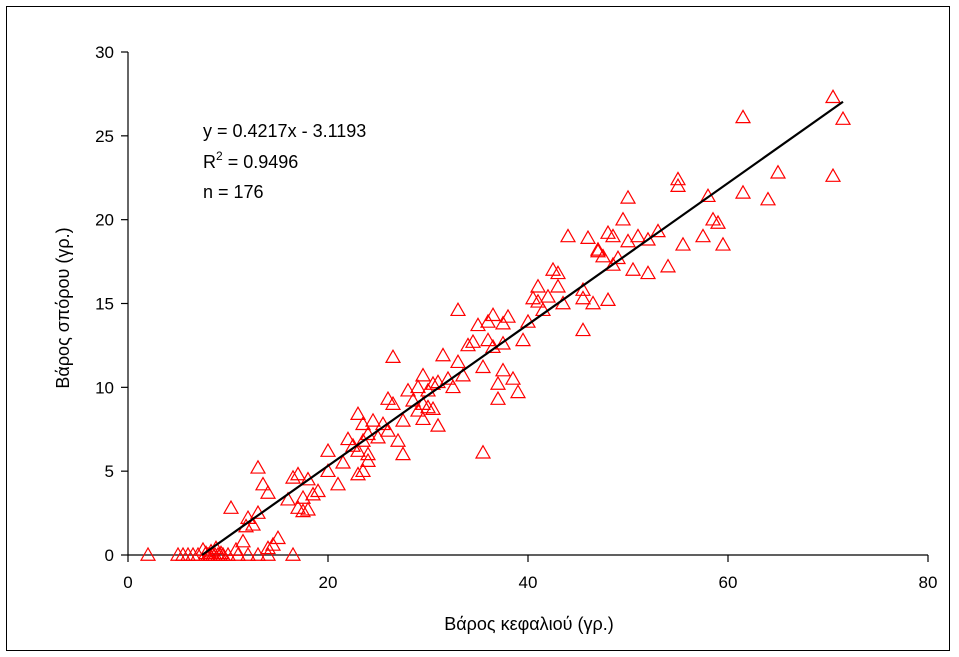 The width and height of the screenshot is (959, 657). Describe the element at coordinates (127, 582) in the screenshot. I see `x-tick-label: 0` at that location.